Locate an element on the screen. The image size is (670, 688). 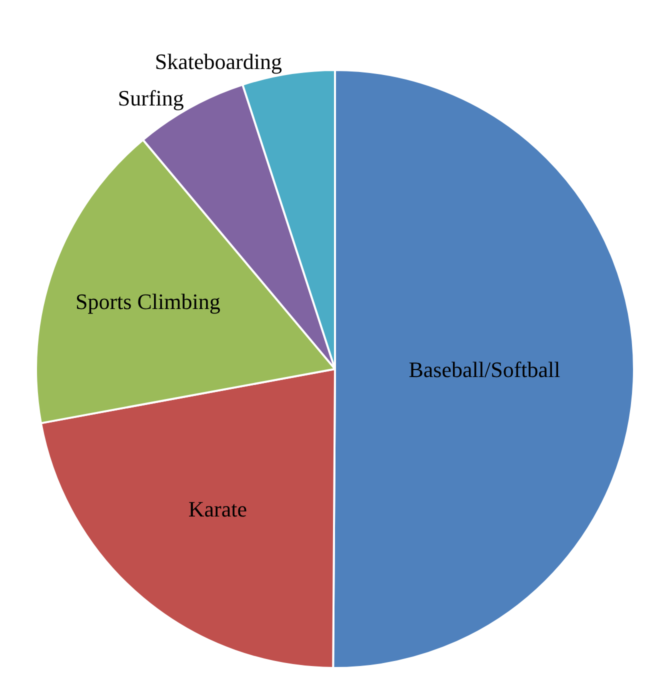
slice-label: Sports Climbing is located at coordinates (147, 301).